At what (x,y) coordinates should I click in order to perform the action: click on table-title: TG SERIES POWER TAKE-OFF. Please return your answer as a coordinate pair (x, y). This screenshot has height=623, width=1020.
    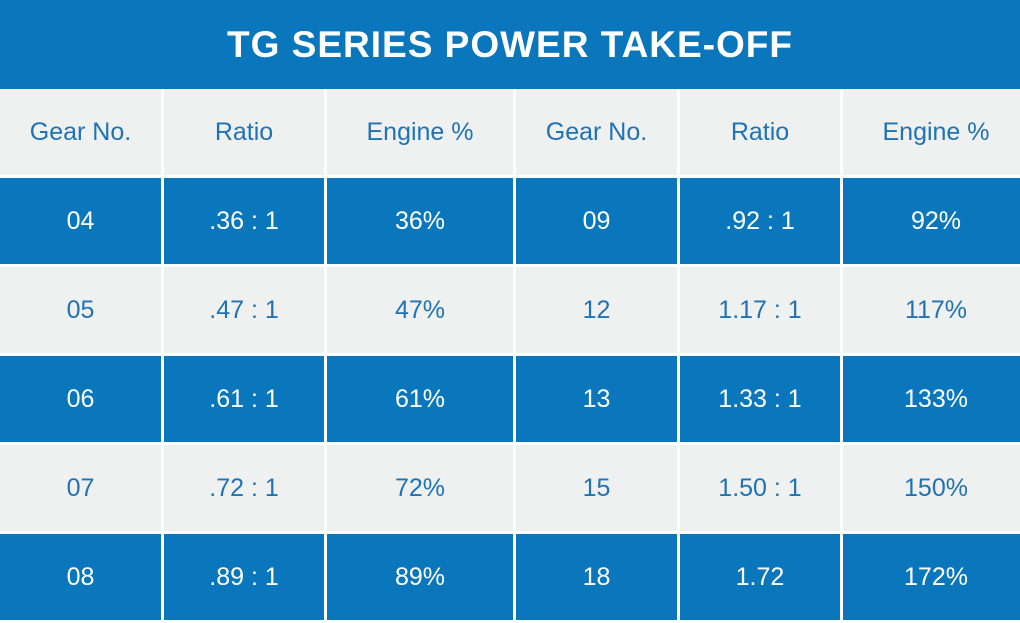
    Looking at the image, I should click on (510, 44).